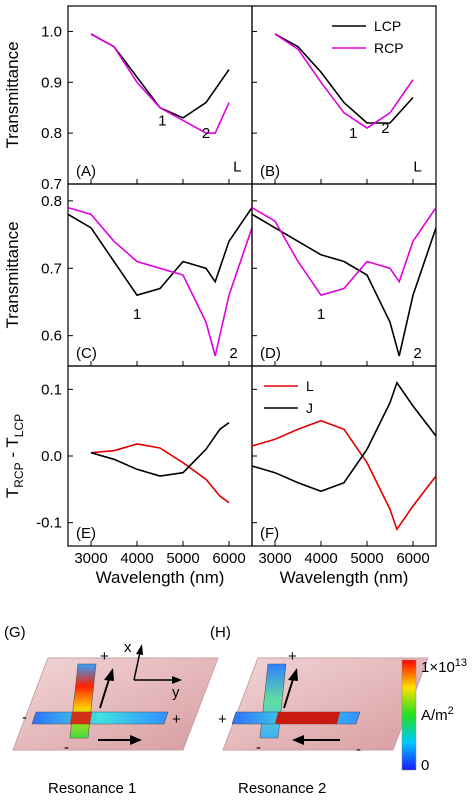 Image resolution: width=474 pixels, height=801 pixels. Describe the element at coordinates (12, 493) in the screenshot. I see `y-axis-label-part: T` at that location.